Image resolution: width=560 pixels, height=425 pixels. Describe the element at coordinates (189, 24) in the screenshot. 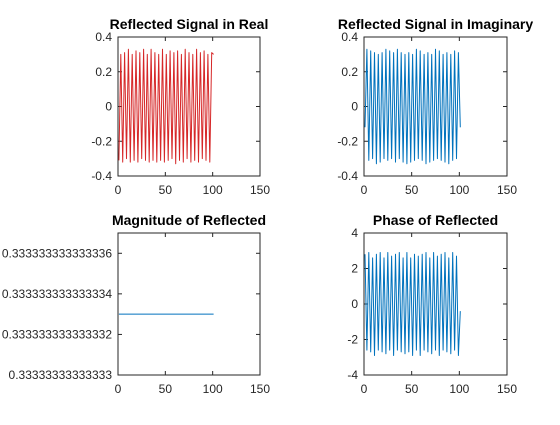

I see `subplot-title: Reflected Signal in Real` at that location.